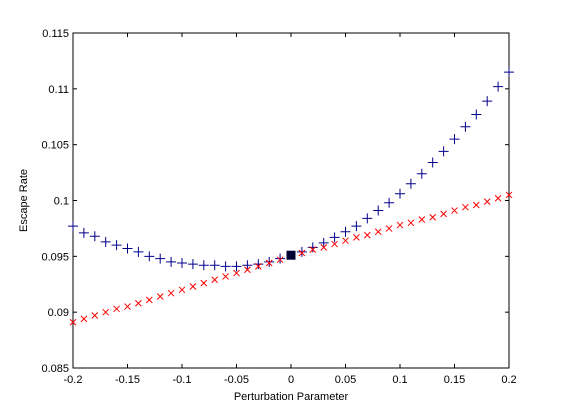 This screenshot has width=561, height=414. Describe the element at coordinates (58, 313) in the screenshot. I see `y-tick-label: 0.09` at that location.